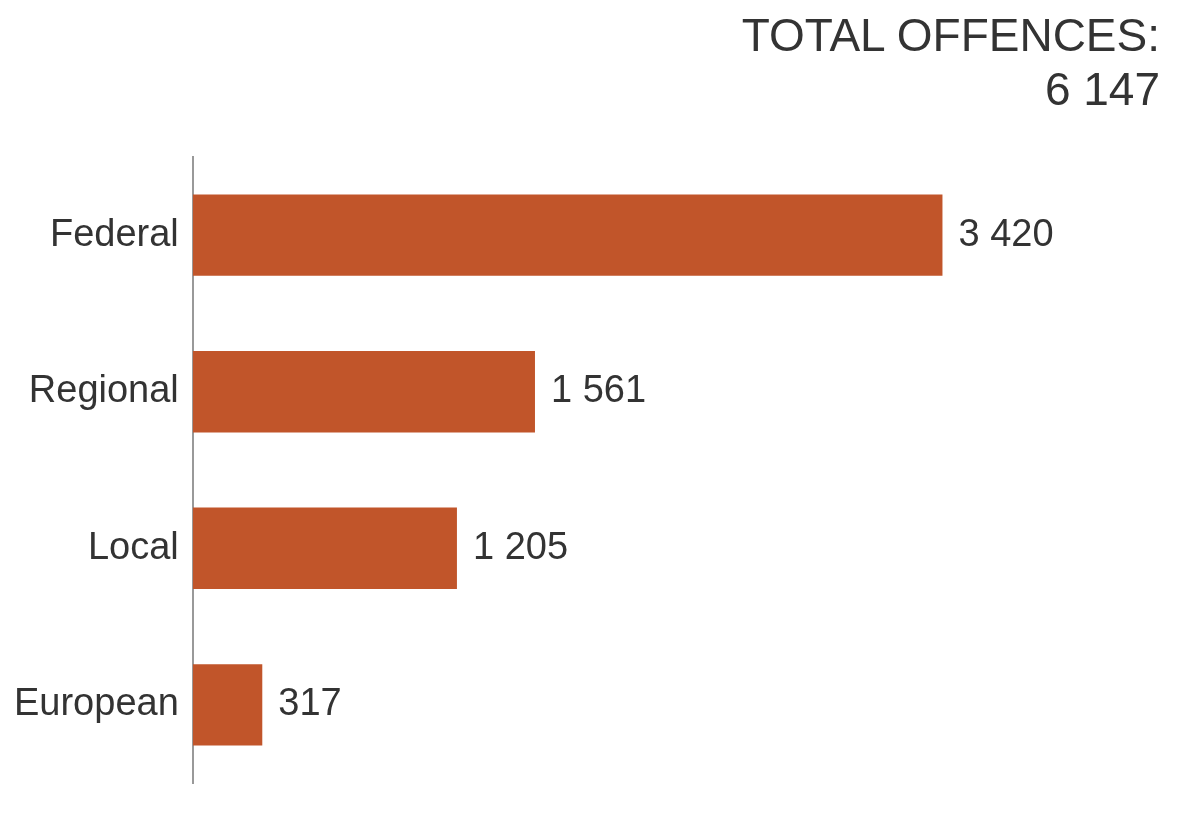 Image resolution: width=1200 pixels, height=821 pixels. Describe the element at coordinates (520, 545) in the screenshot. I see `data-label: 1 205` at that location.